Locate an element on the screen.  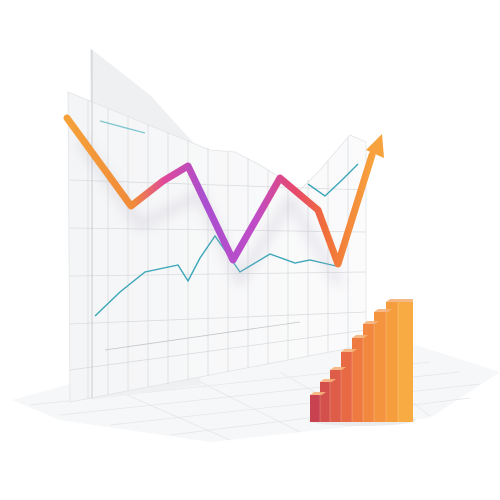
bar-stack is located at coordinates (362, 362).